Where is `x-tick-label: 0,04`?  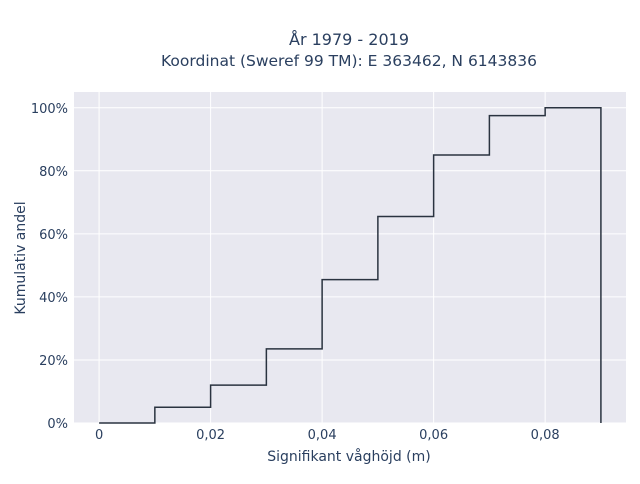 x-tick-label: 0,04 is located at coordinates (322, 435).